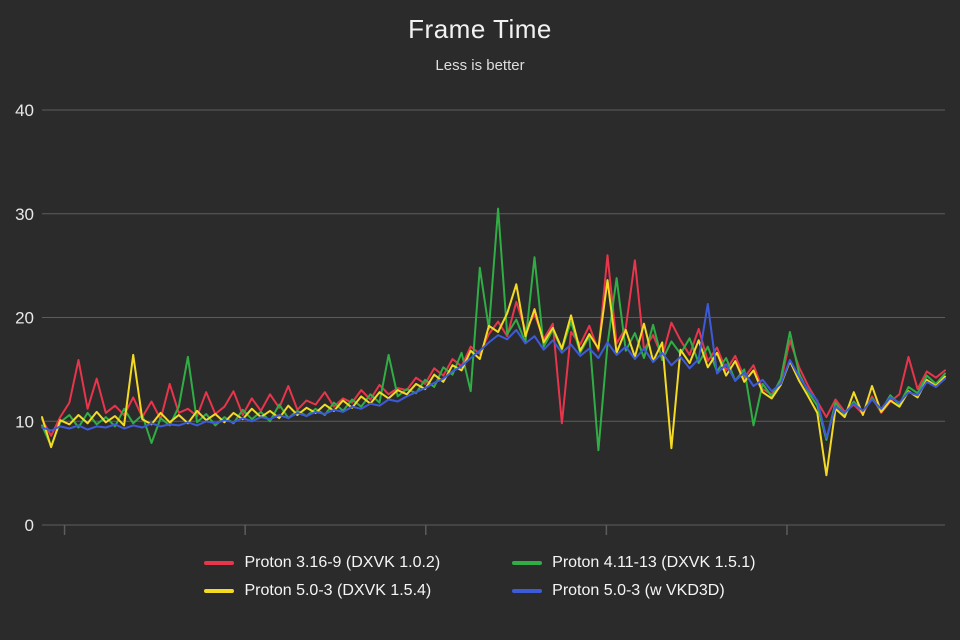 This screenshot has height=640, width=960. What do you see at coordinates (24, 318) in the screenshot?
I see `y-axis-label-20: 20` at bounding box center [24, 318].